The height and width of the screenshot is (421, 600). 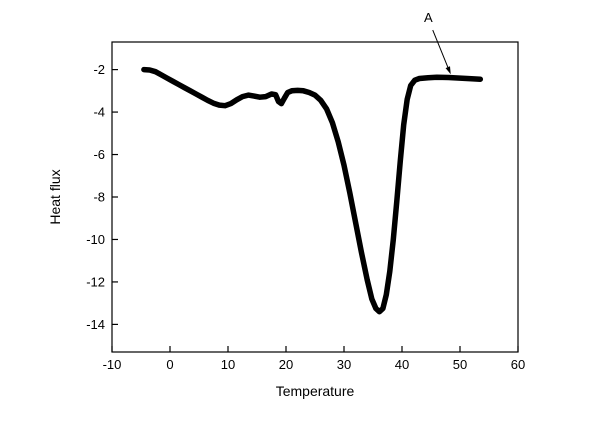 I want to click on y-axis-title: Heat flux, so click(x=55, y=197).